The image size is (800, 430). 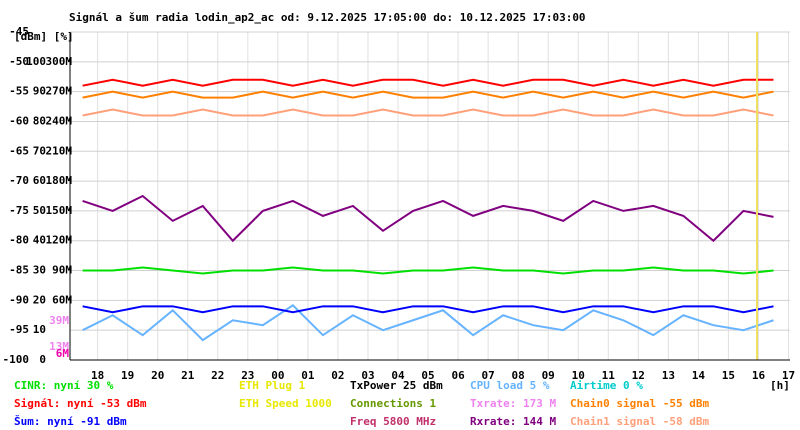 What do you see at coordinates (188, 375) in the screenshot?
I see `x-tick-label: 21` at bounding box center [188, 375].